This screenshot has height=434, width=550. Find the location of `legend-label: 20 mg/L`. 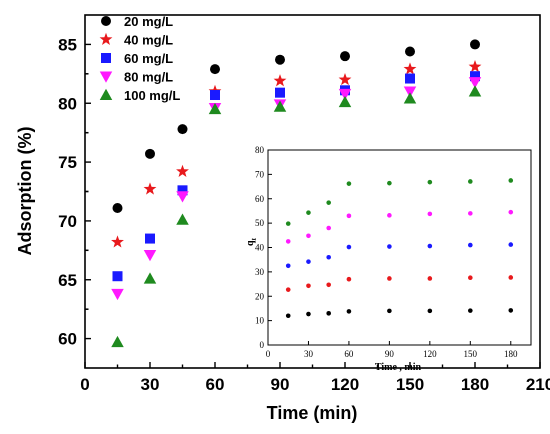

legend-label: 20 mg/L is located at coordinates (148, 21).